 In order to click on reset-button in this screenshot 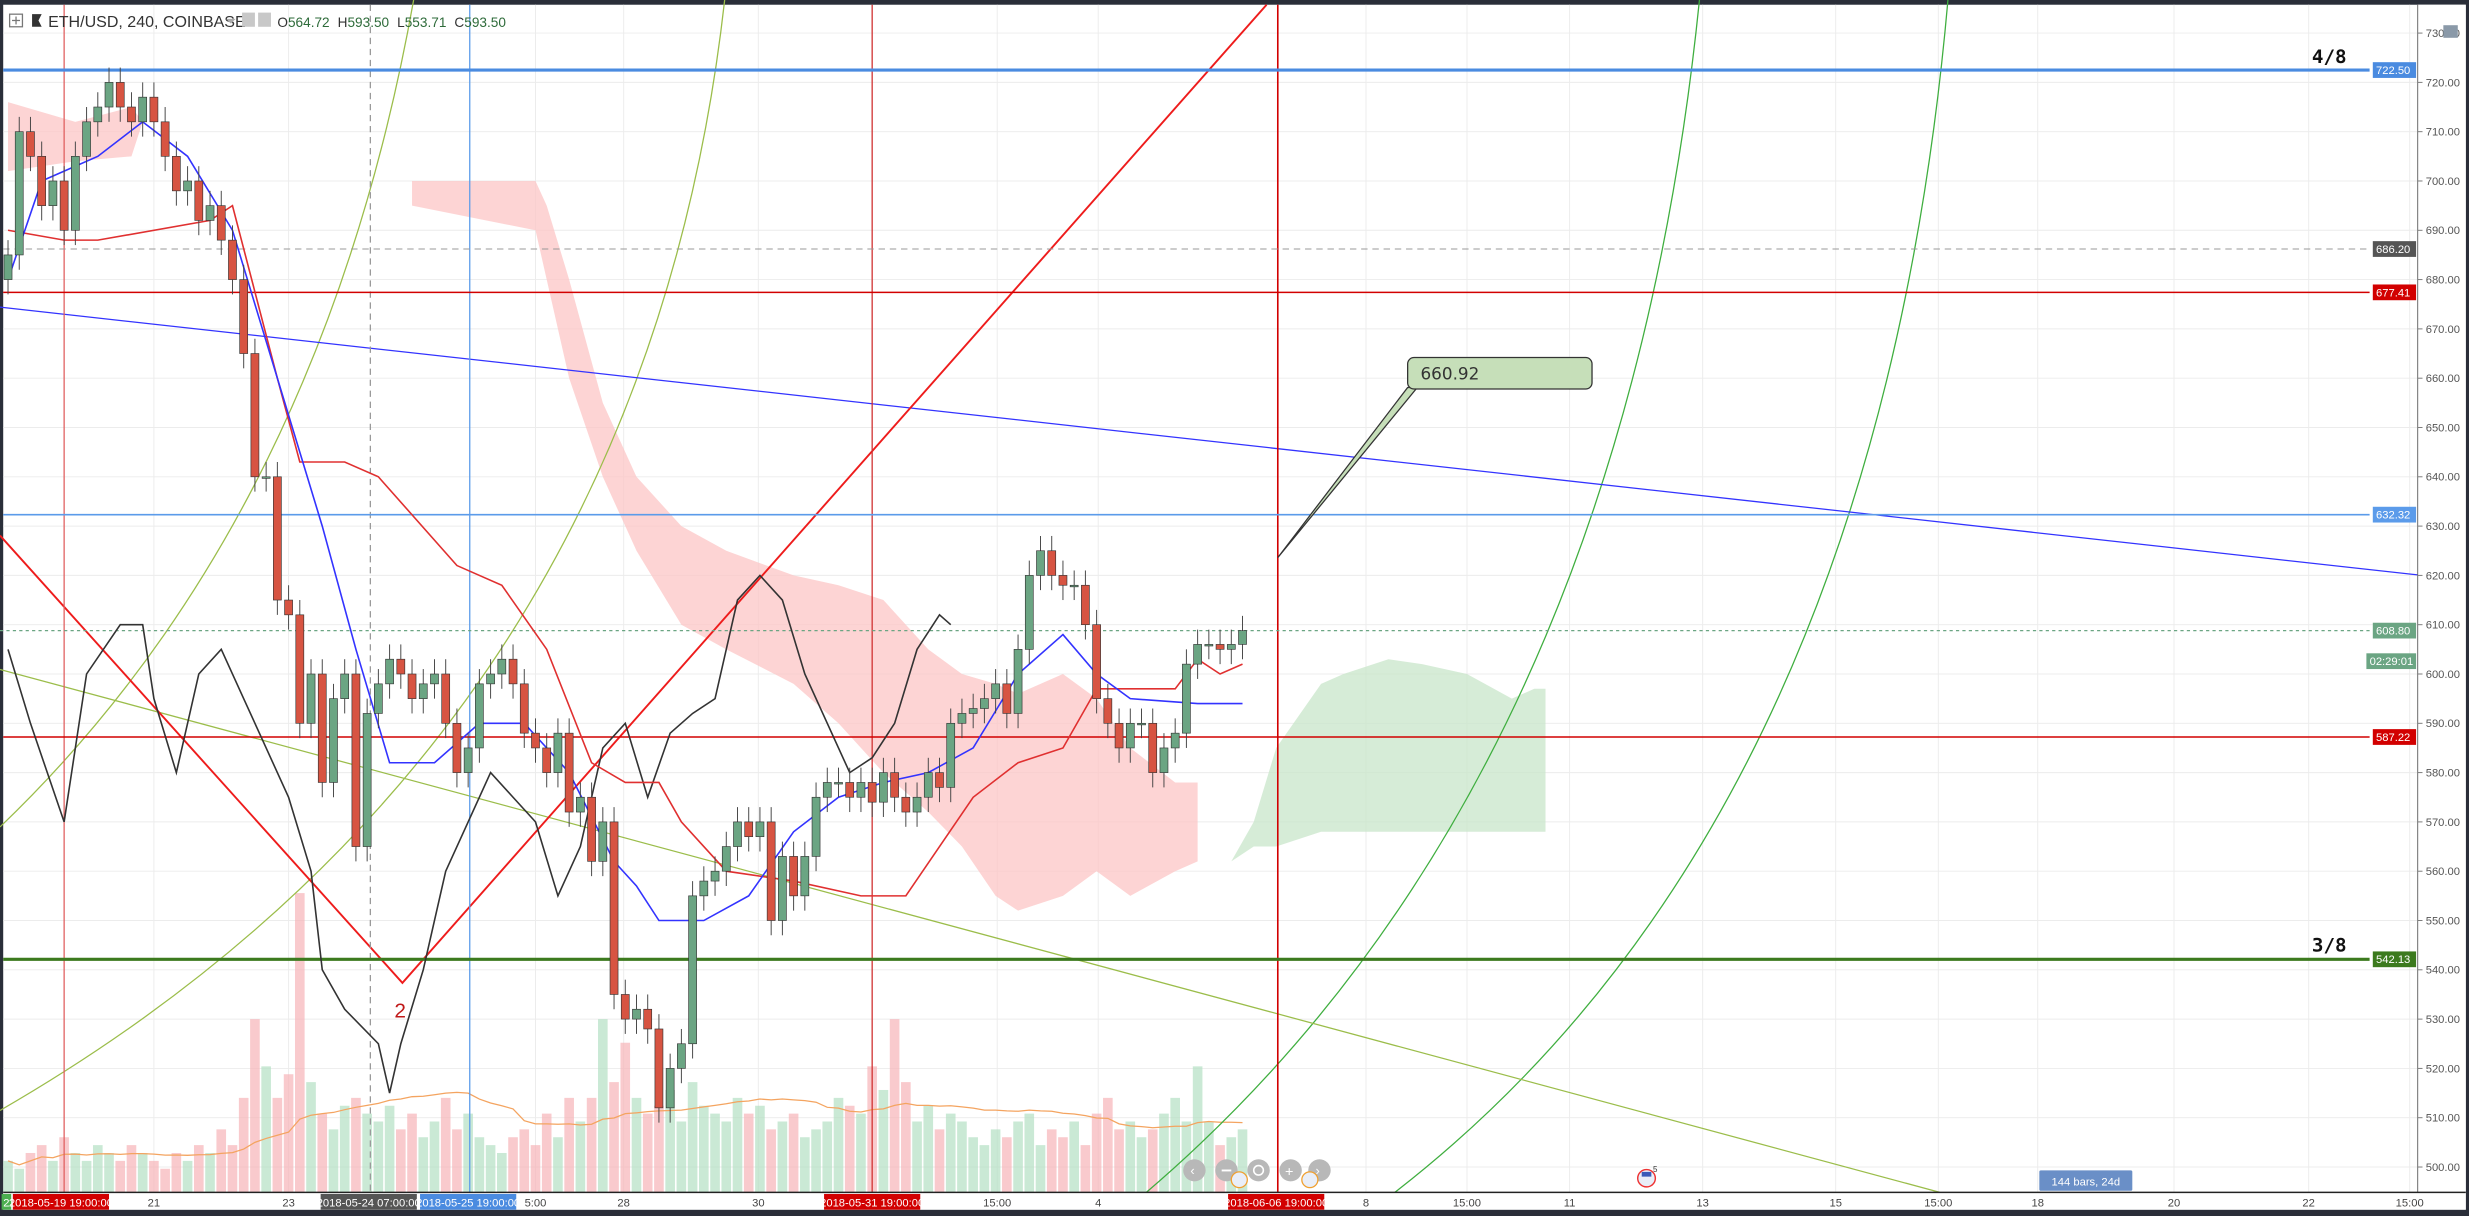, I will do `click(1258, 1170)`.